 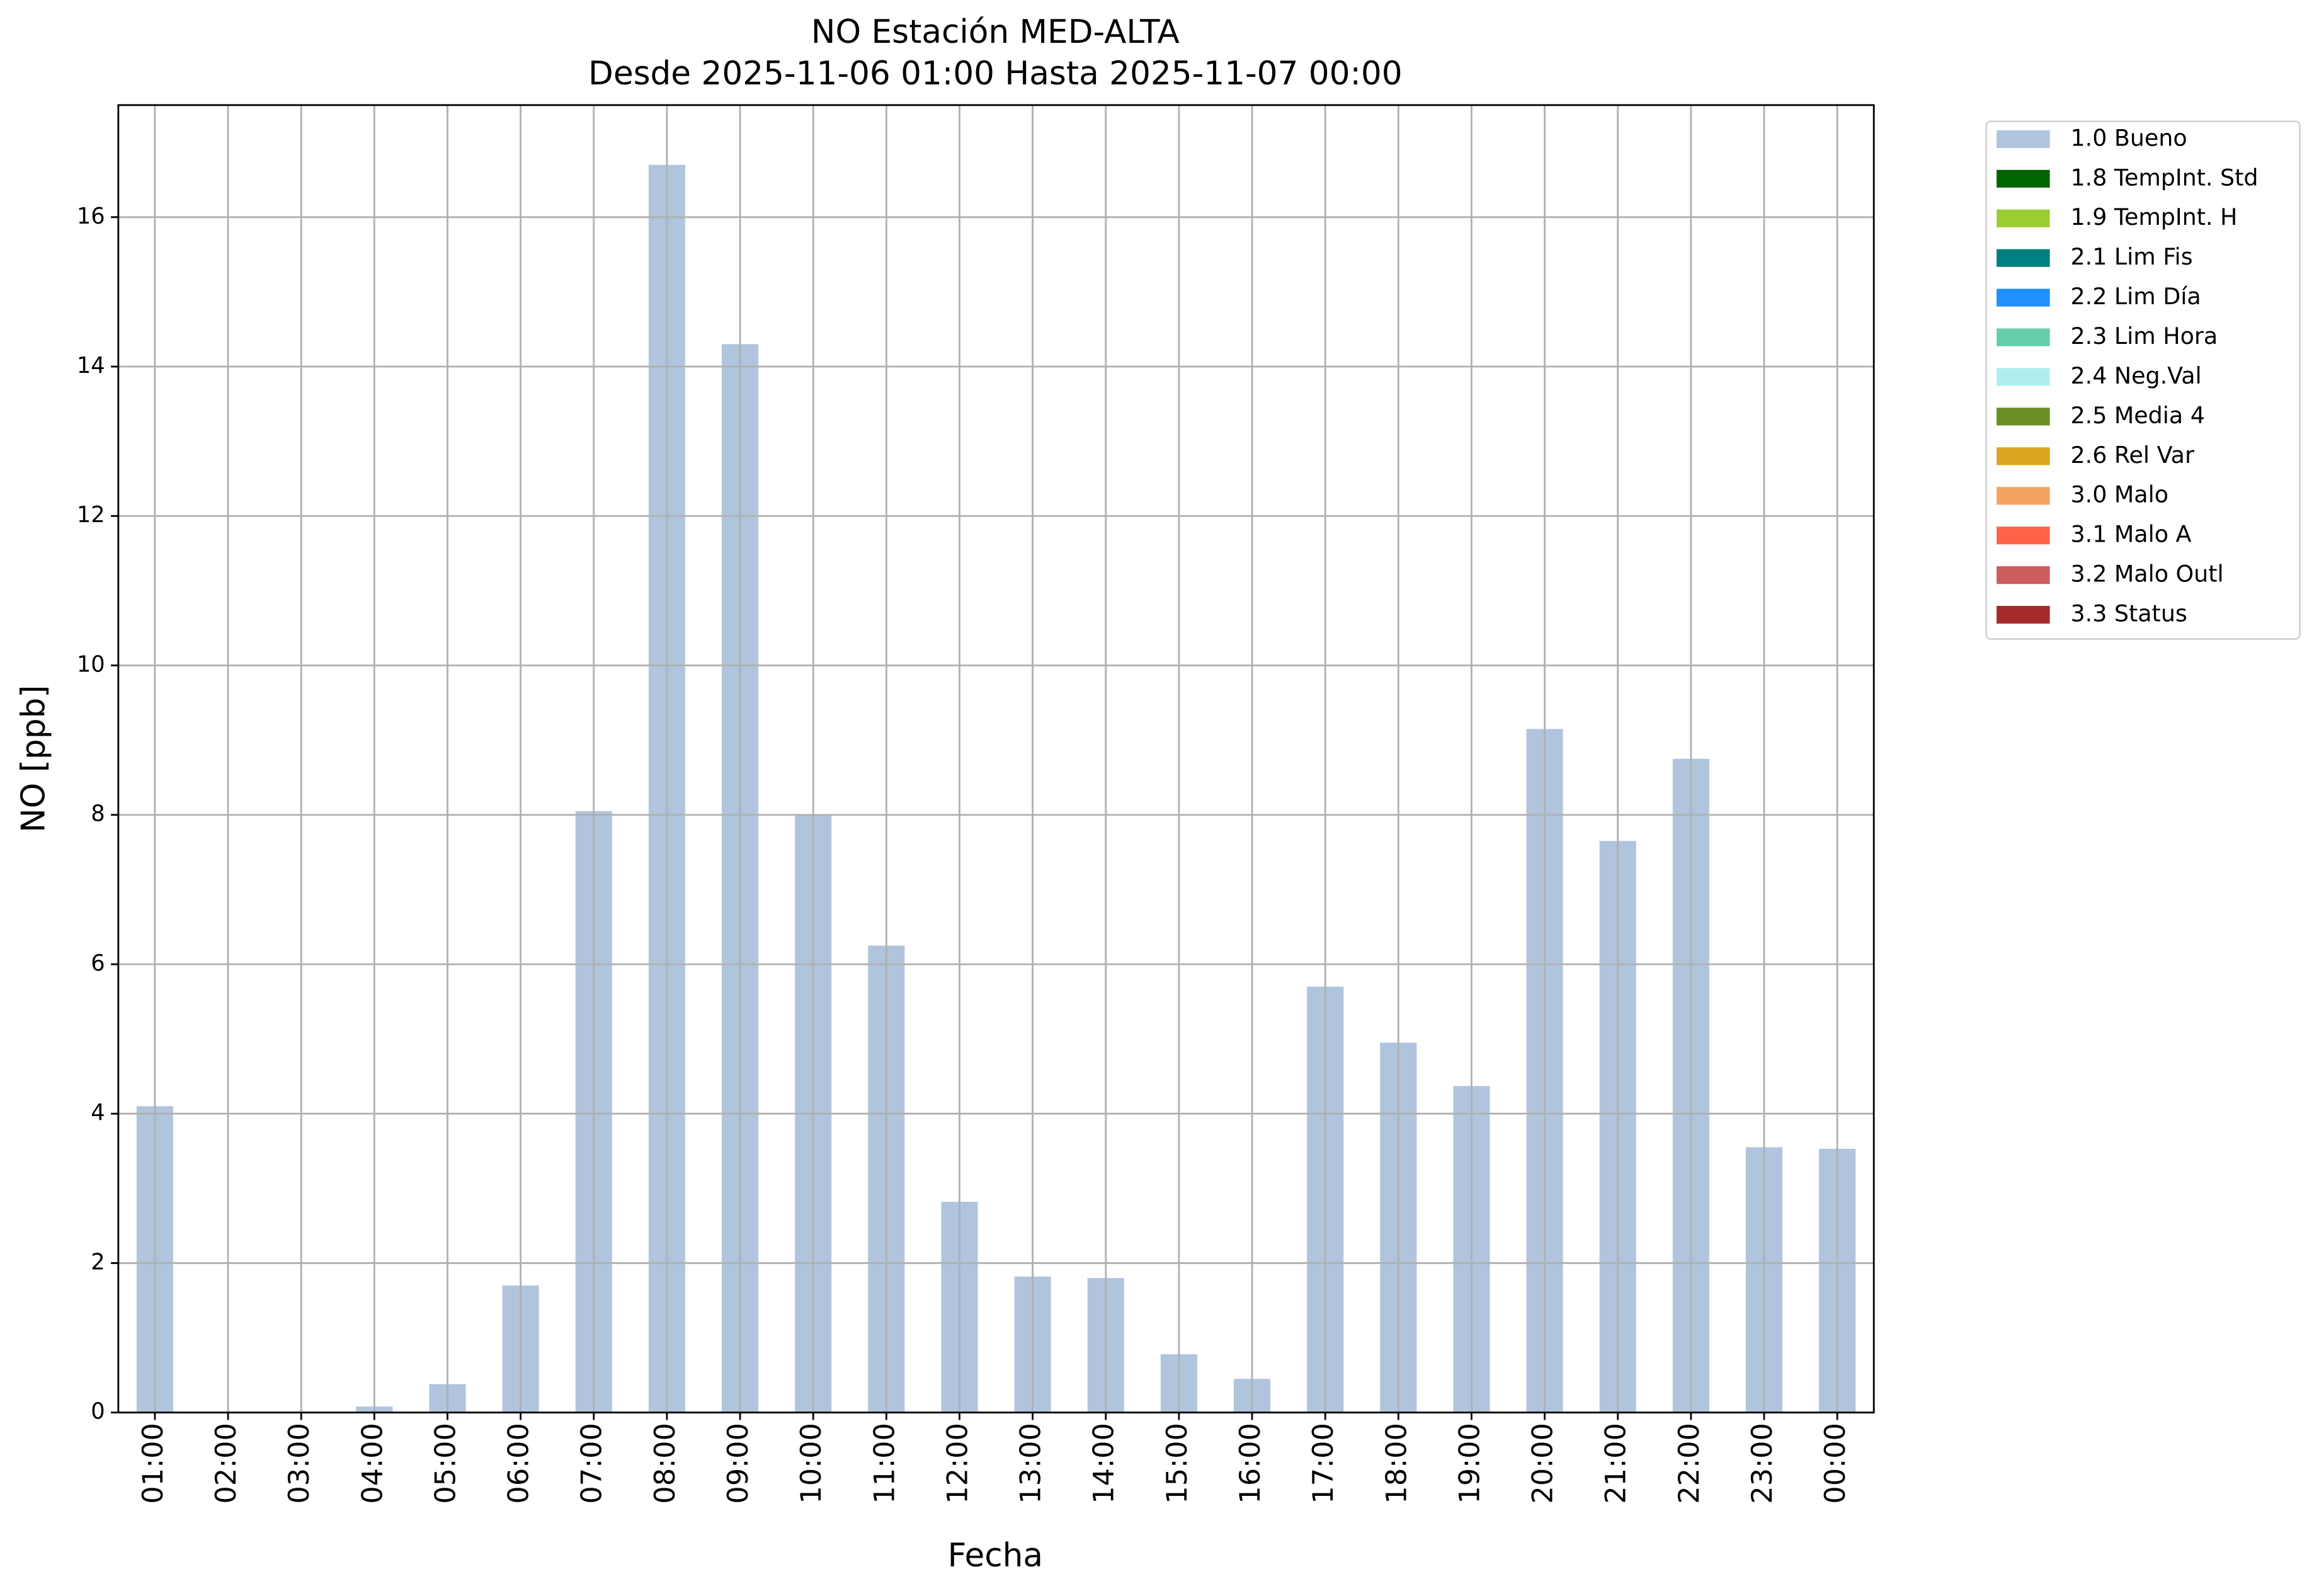 I want to click on legend-label: 1.0 Bueno, so click(x=2129, y=137).